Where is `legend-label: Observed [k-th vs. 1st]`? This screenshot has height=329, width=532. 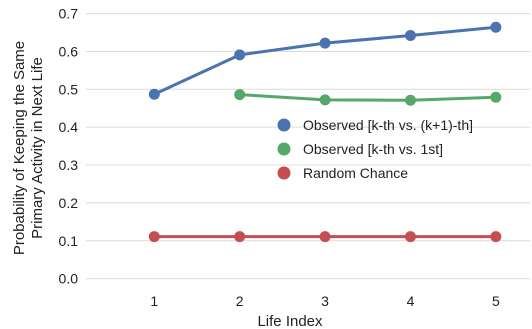 legend-label: Observed [k-th vs. 1st] is located at coordinates (373, 149).